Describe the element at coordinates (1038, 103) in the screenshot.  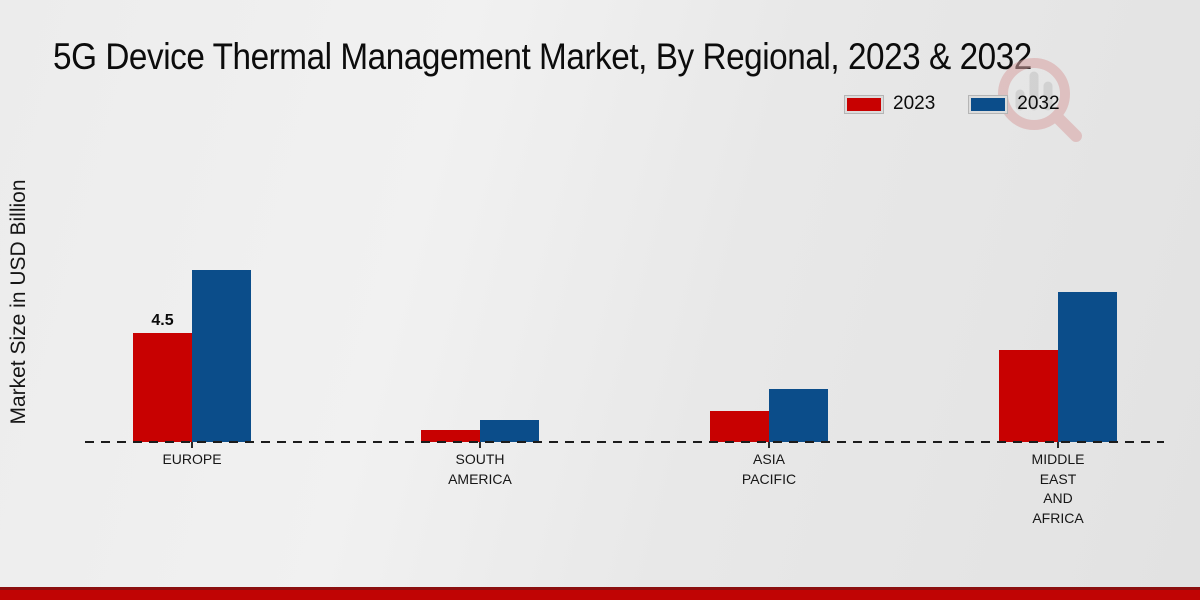
I see `legend-label-2032: 2032` at that location.